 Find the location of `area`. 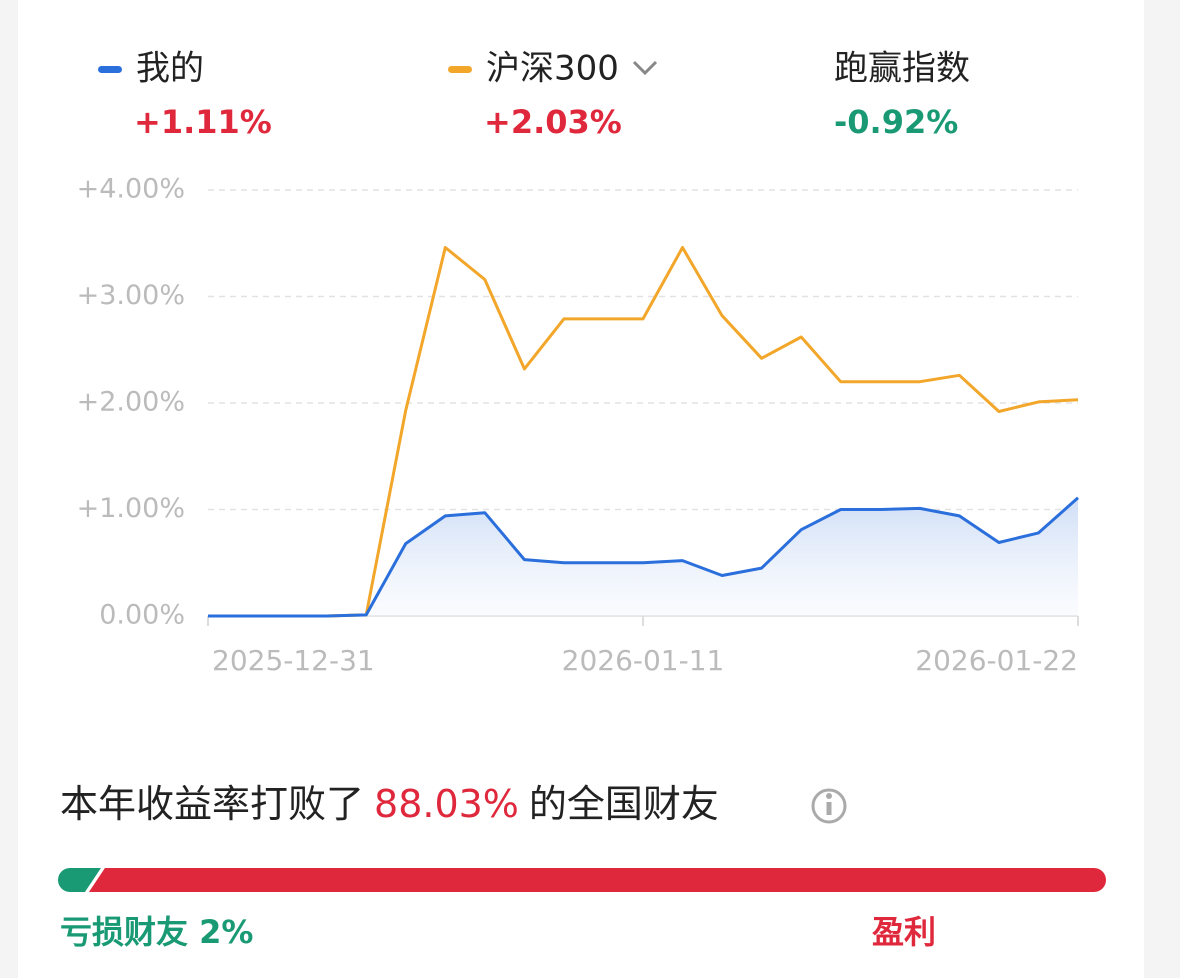

area is located at coordinates (643, 556).